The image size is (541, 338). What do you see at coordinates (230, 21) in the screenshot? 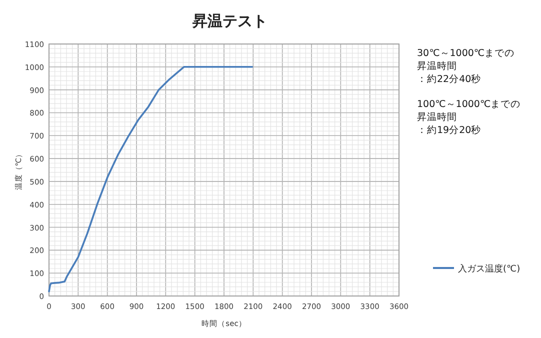
I see `chart-title: 昇温テスト` at bounding box center [230, 21].